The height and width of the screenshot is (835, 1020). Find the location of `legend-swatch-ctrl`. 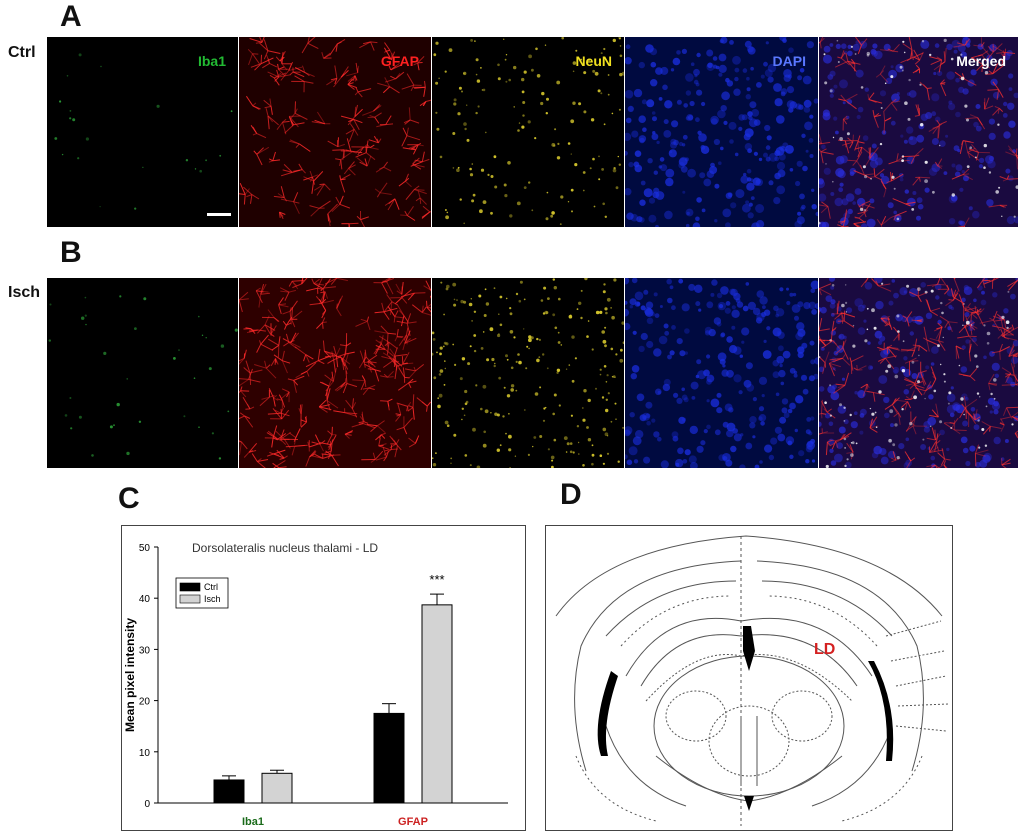

legend-swatch-ctrl is located at coordinates (190, 587).